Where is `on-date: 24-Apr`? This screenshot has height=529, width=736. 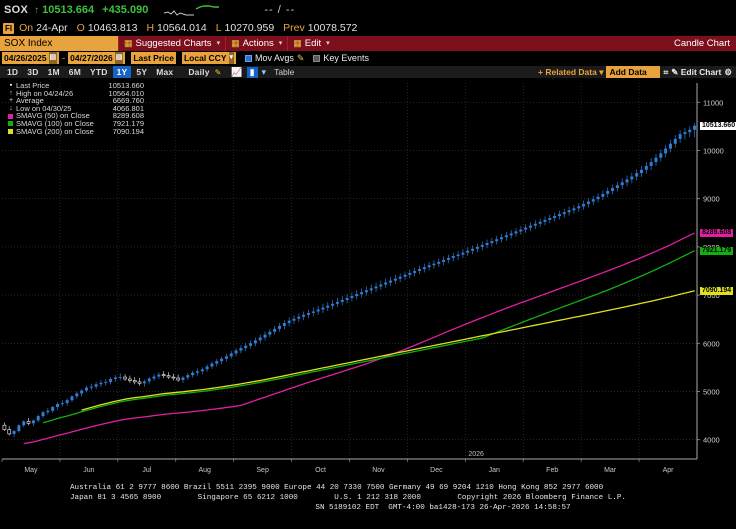 on-date: 24-Apr is located at coordinates (52, 28).